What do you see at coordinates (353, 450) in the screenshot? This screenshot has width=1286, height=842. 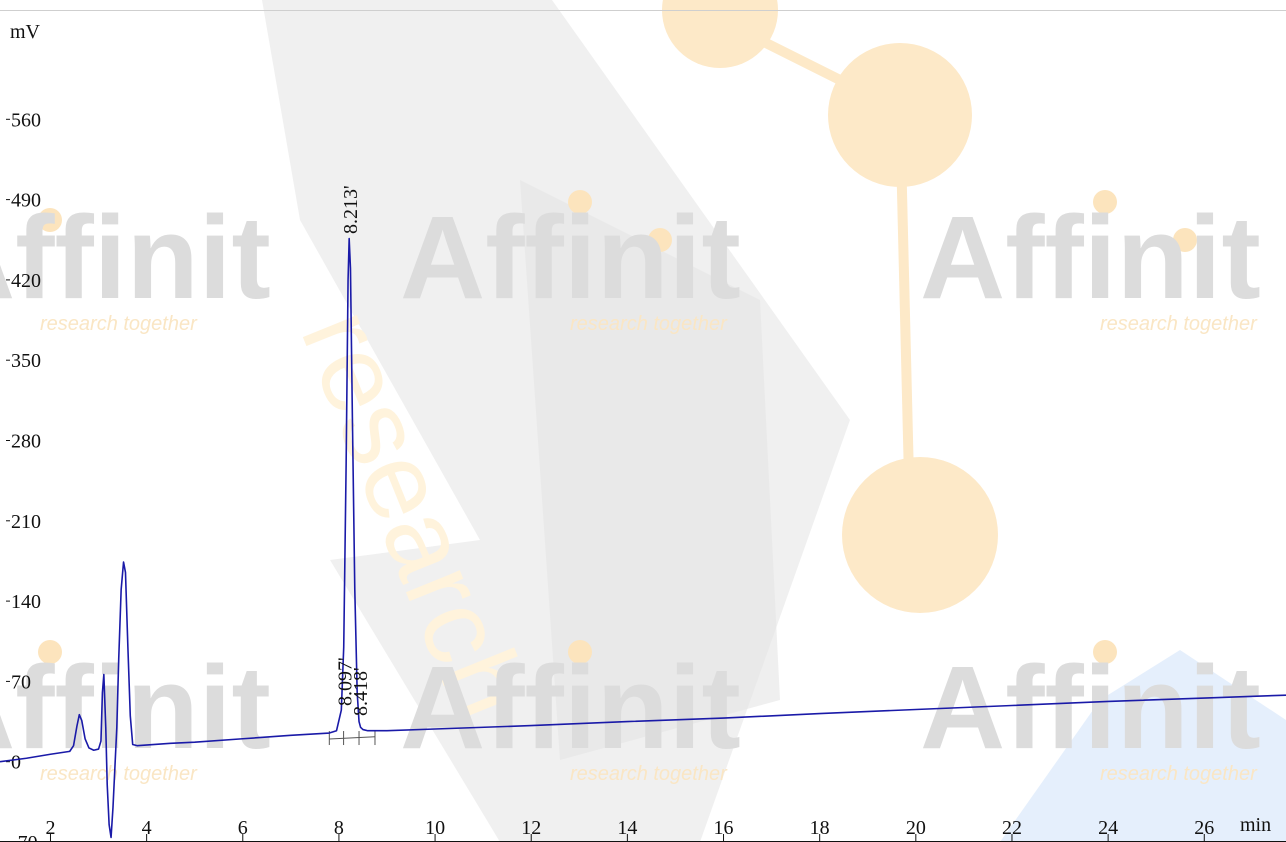 I see `peak-labels: 8.213' 8.097'8.418'` at bounding box center [353, 450].